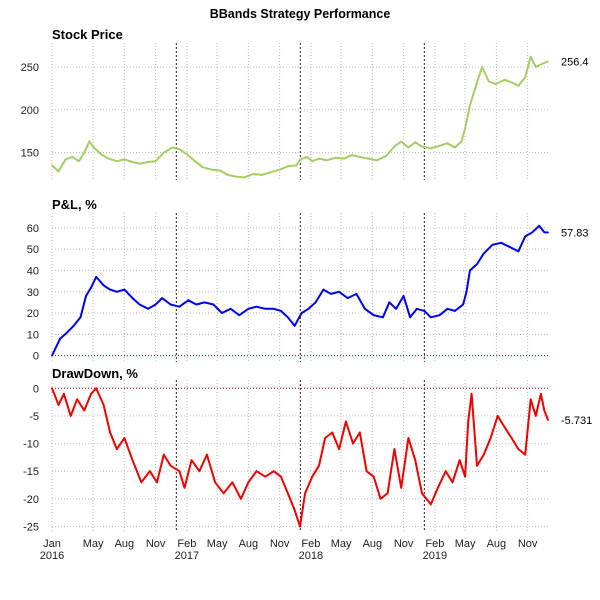 The image size is (600, 600). Describe the element at coordinates (30, 68) in the screenshot. I see `panel-1-ytick-label: 250` at that location.